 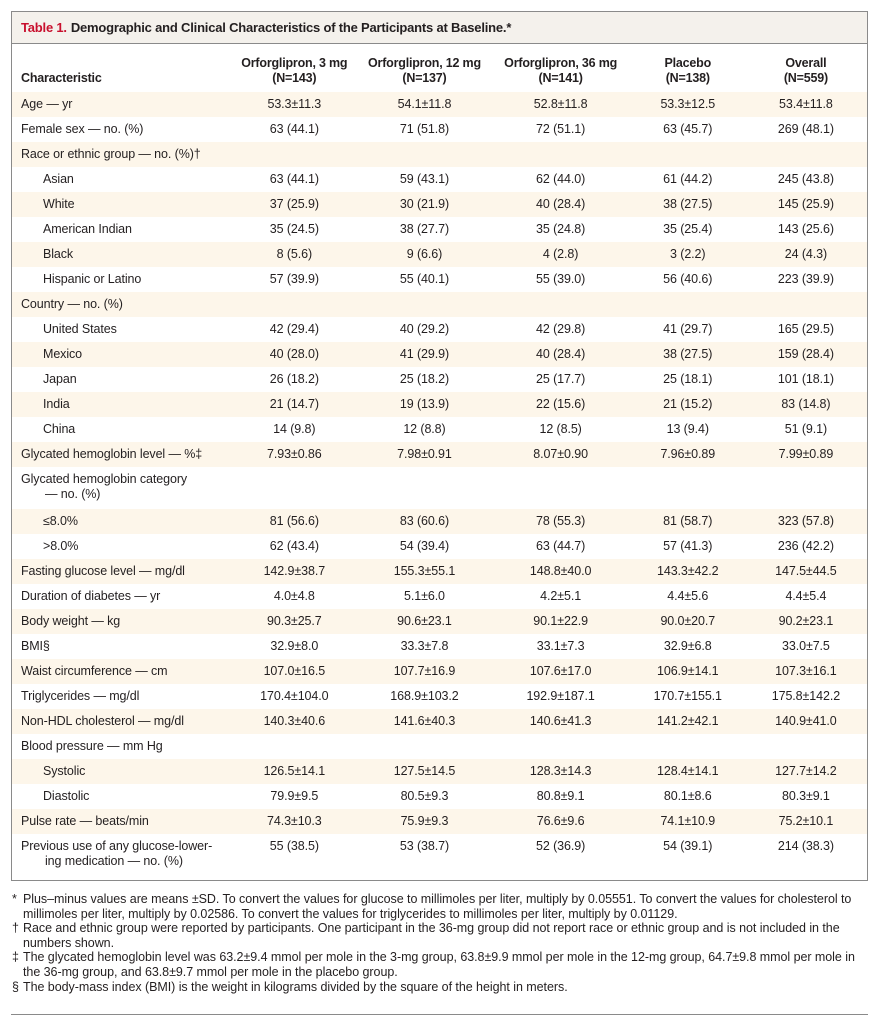 I want to click on row-label: Country — no. (%), so click(x=121, y=304).